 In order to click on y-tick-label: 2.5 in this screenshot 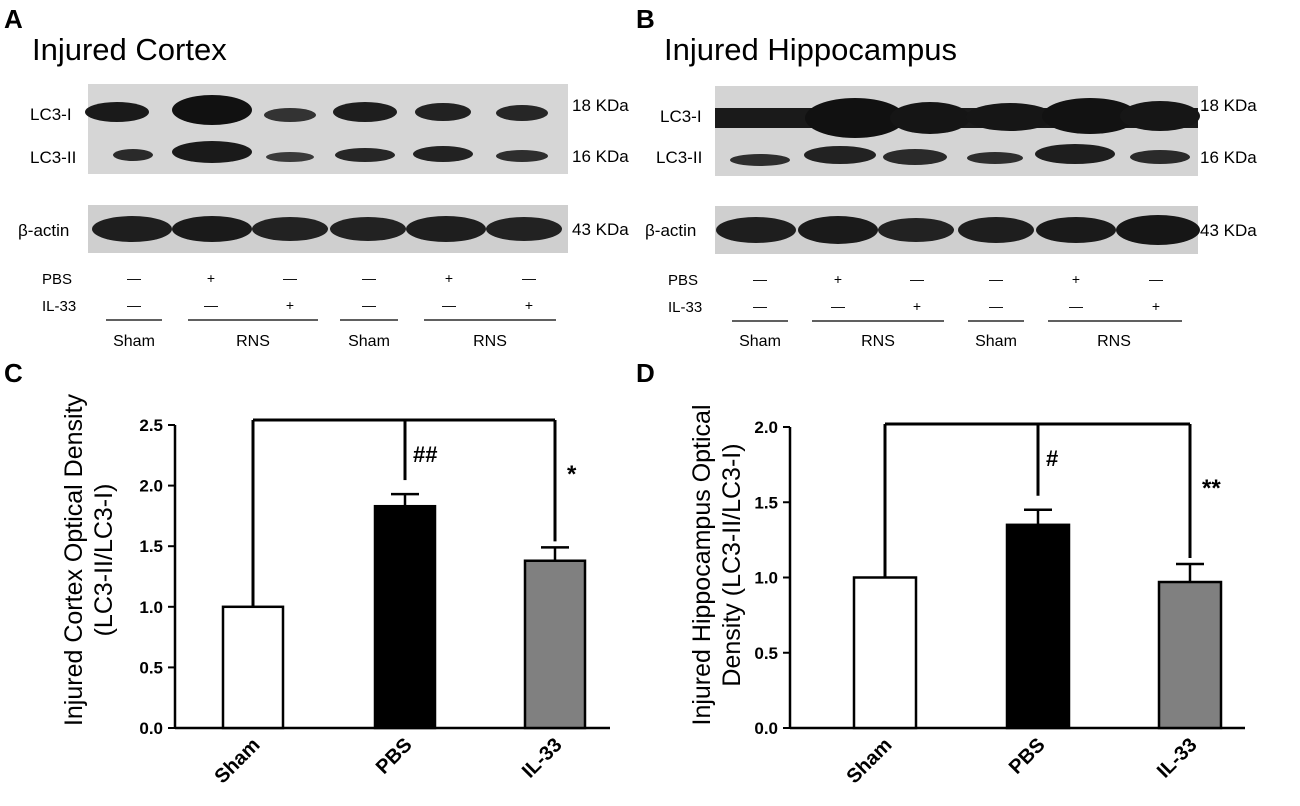, I will do `click(151, 425)`.